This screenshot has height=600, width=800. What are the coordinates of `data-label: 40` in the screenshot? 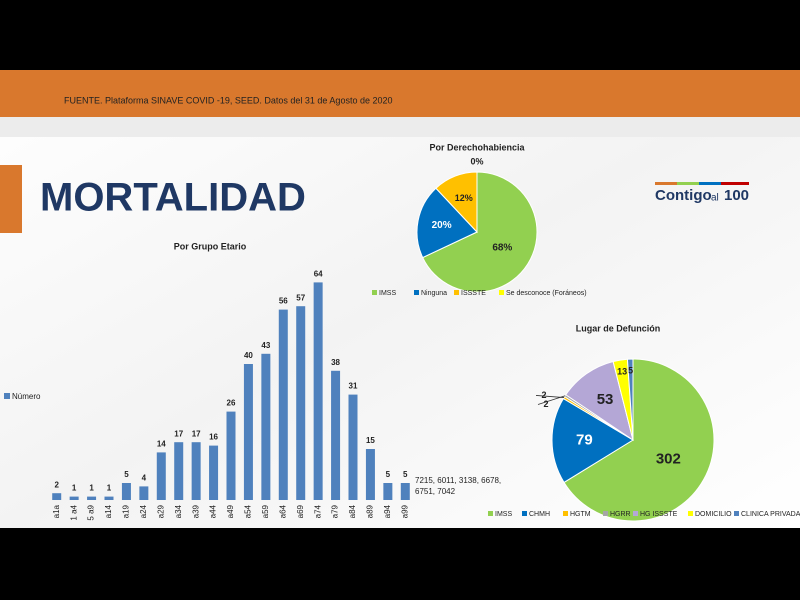 It's located at (248, 355).